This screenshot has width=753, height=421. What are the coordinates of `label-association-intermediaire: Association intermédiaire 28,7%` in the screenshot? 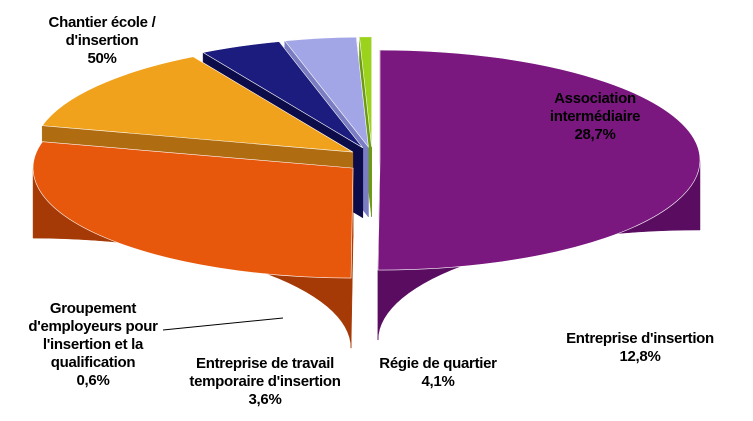 It's located at (595, 117).